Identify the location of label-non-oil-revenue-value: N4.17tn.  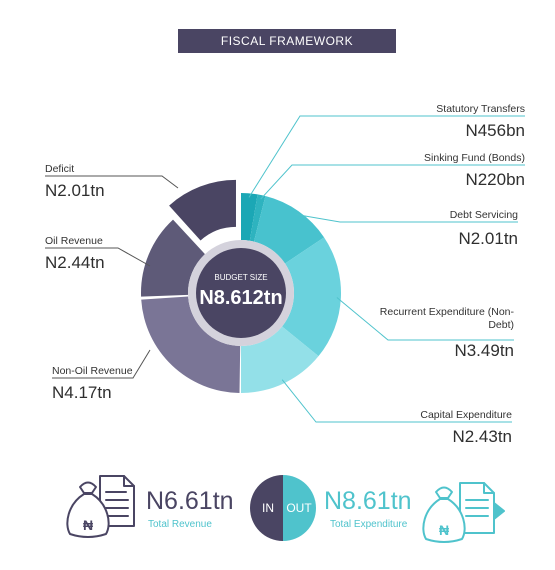
(82, 392).